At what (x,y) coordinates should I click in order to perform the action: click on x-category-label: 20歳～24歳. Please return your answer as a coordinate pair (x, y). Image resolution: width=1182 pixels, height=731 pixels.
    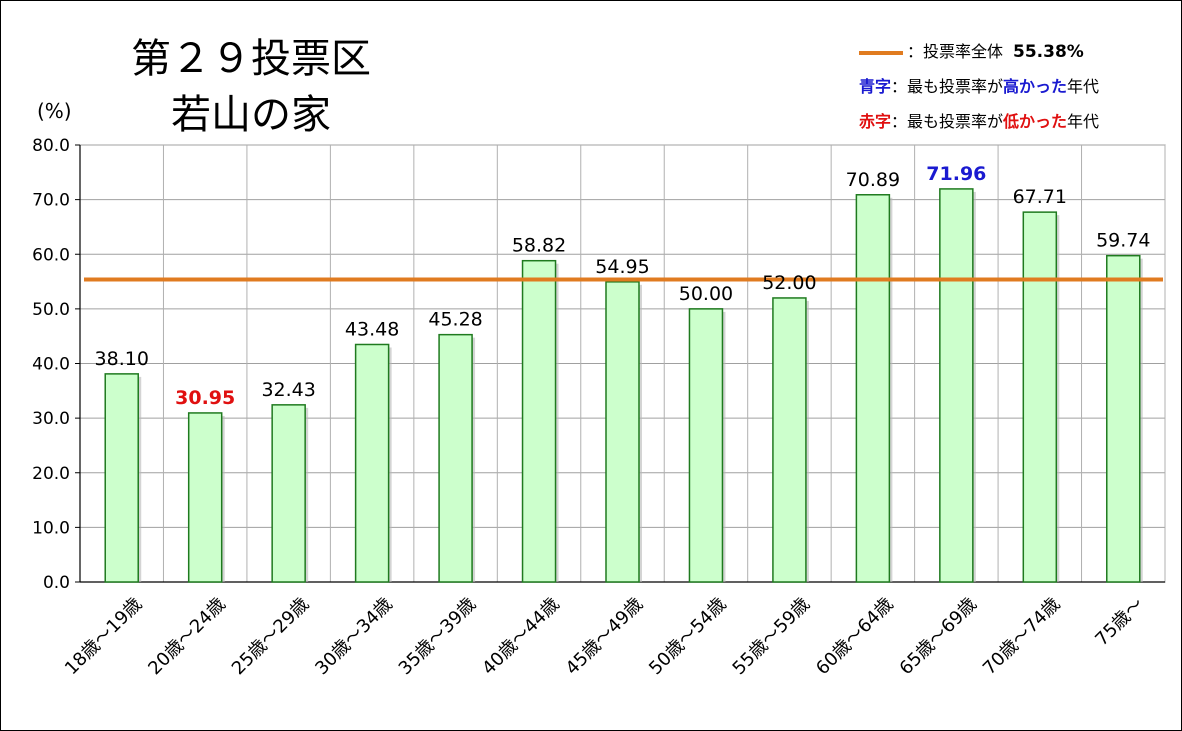
    Looking at the image, I should click on (186, 636).